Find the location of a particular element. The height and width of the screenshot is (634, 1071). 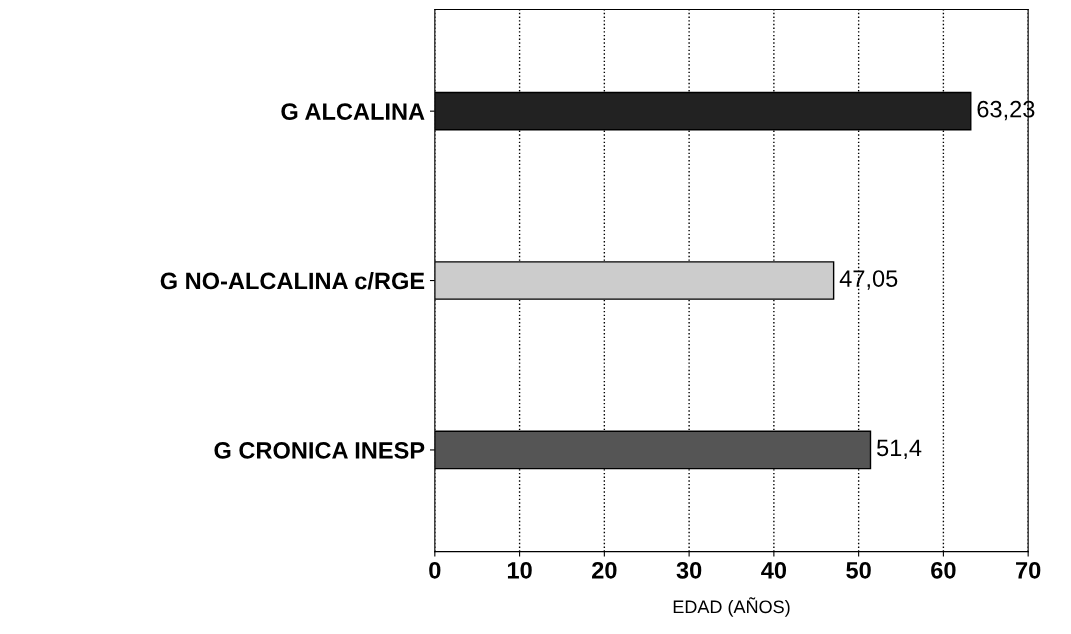

x-tick-label: 70 is located at coordinates (1028, 570).